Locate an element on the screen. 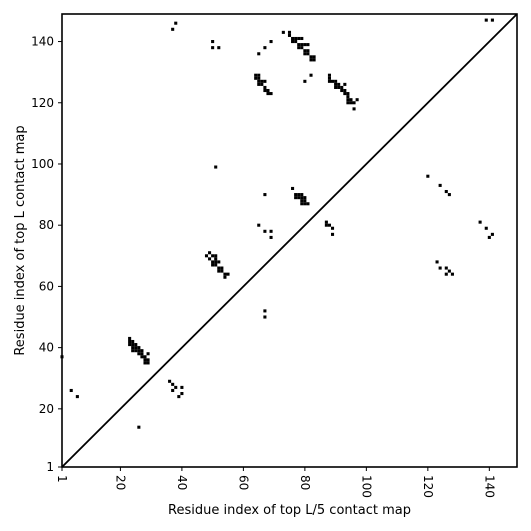  y-tick-label: 120 is located at coordinates (42, 103).